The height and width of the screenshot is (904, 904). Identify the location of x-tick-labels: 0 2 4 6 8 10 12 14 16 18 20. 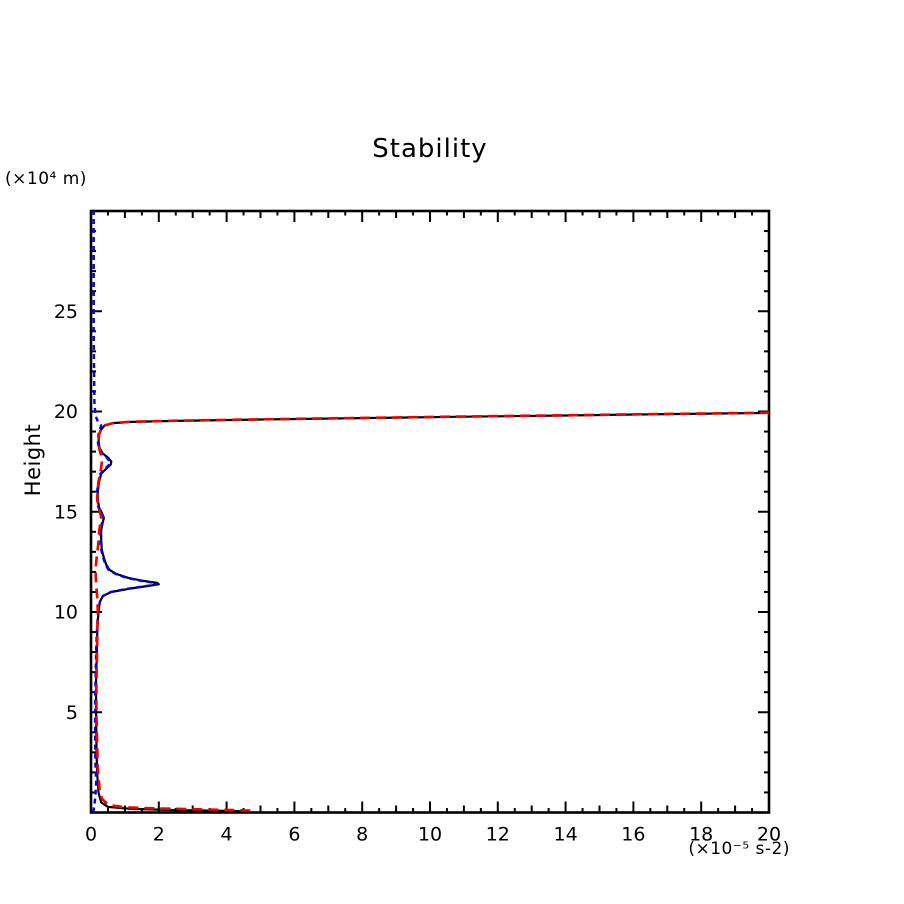
(433, 835).